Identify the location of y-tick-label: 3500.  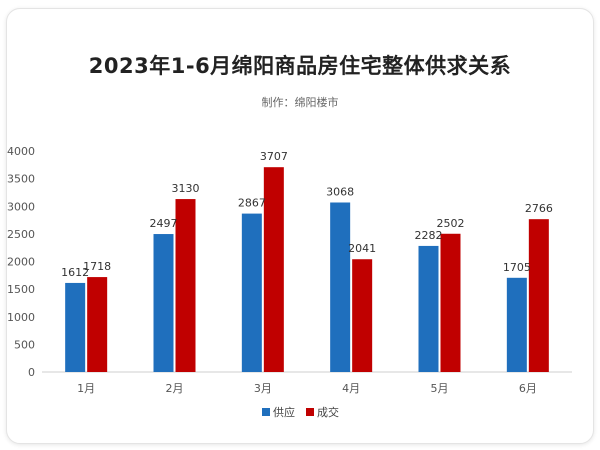
(21, 179).